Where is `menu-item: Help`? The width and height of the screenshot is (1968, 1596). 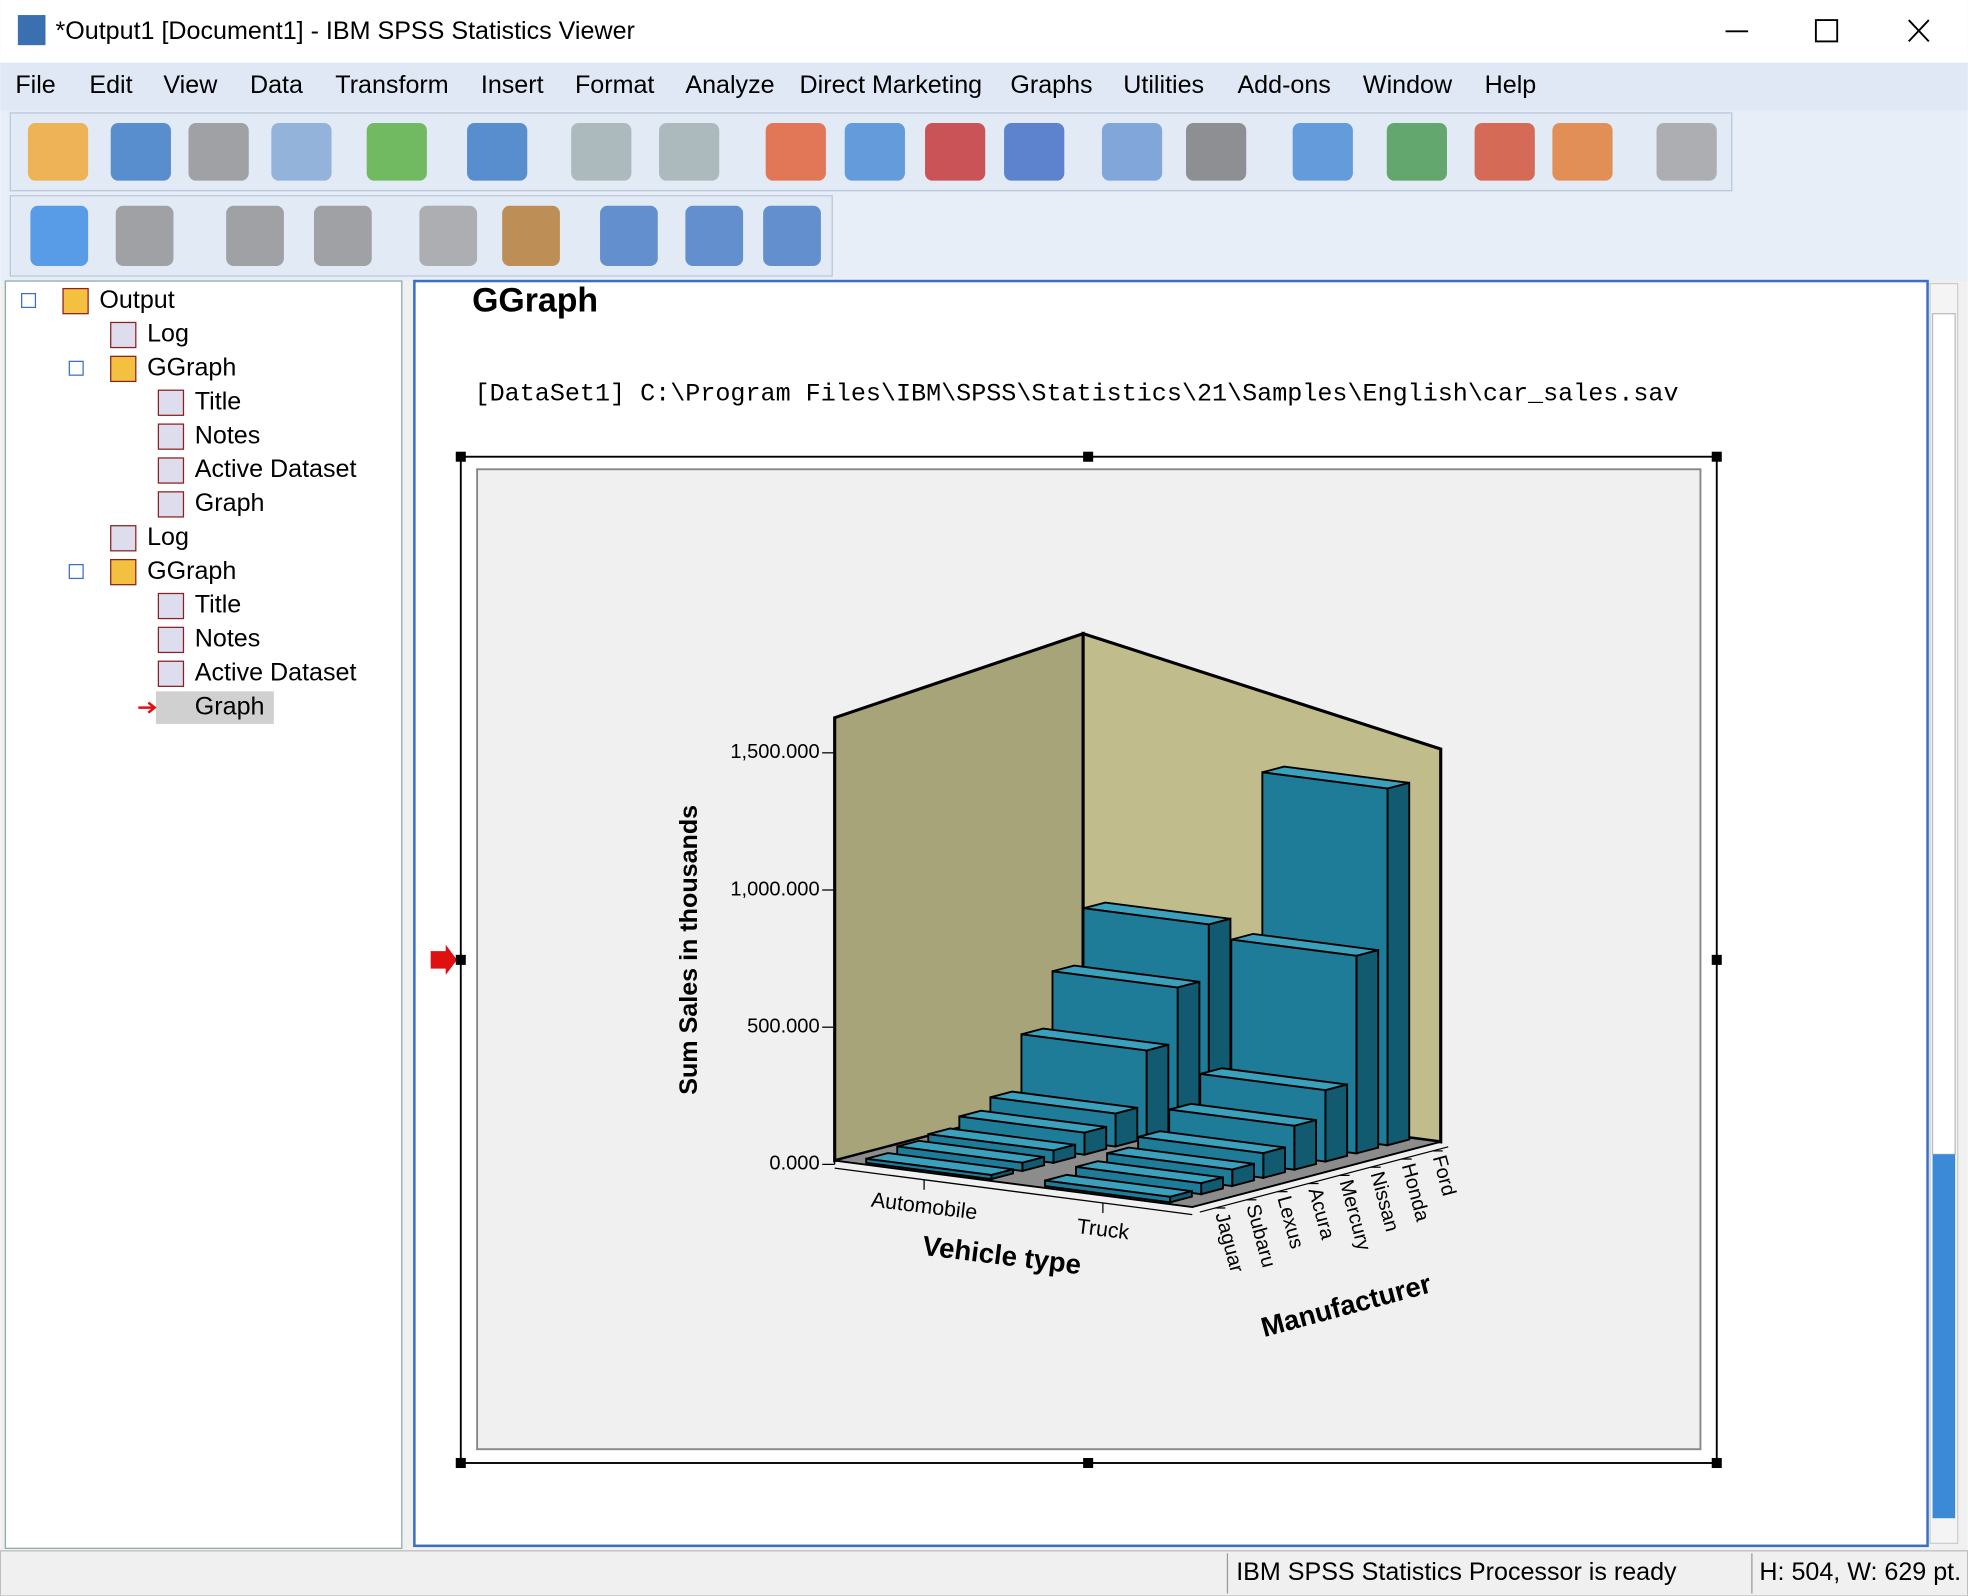
menu-item: Help is located at coordinates (1511, 85).